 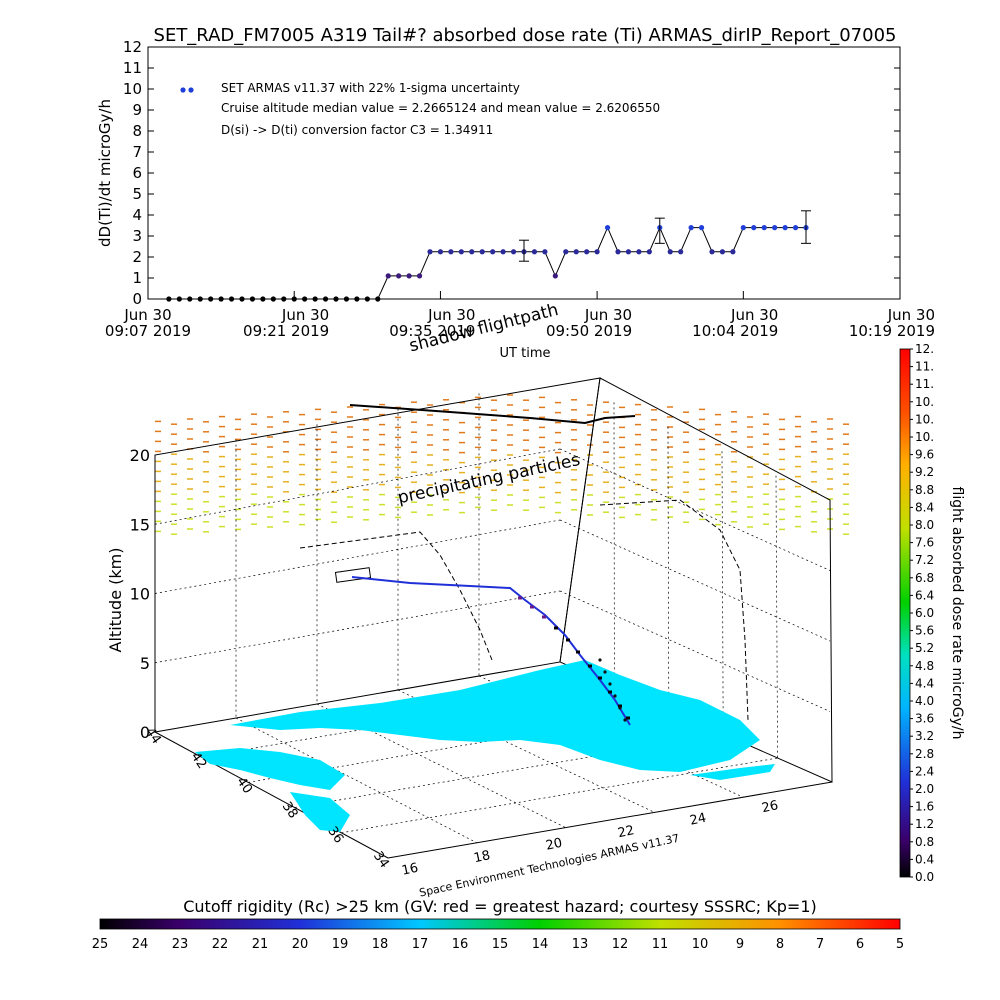 What do you see at coordinates (137, 131) in the screenshot?
I see `y-tick-label: 8` at bounding box center [137, 131].